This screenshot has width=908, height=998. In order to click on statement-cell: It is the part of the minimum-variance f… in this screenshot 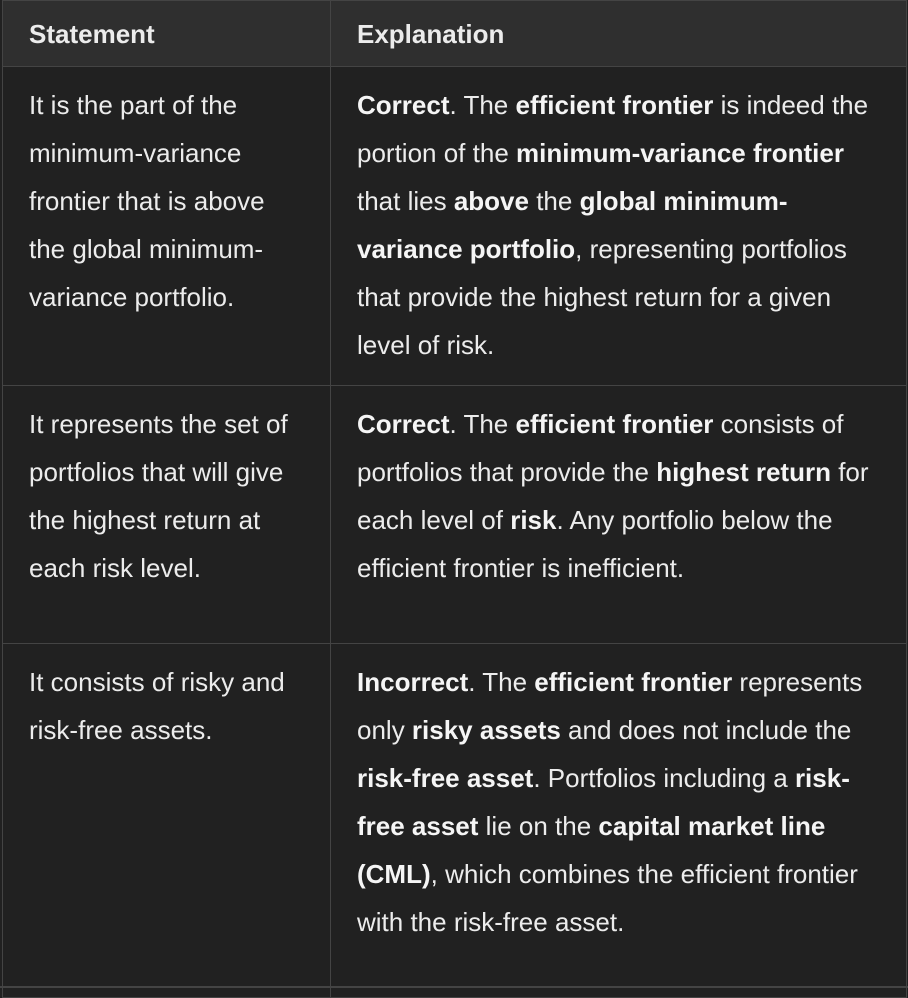, I will do `click(166, 226)`.